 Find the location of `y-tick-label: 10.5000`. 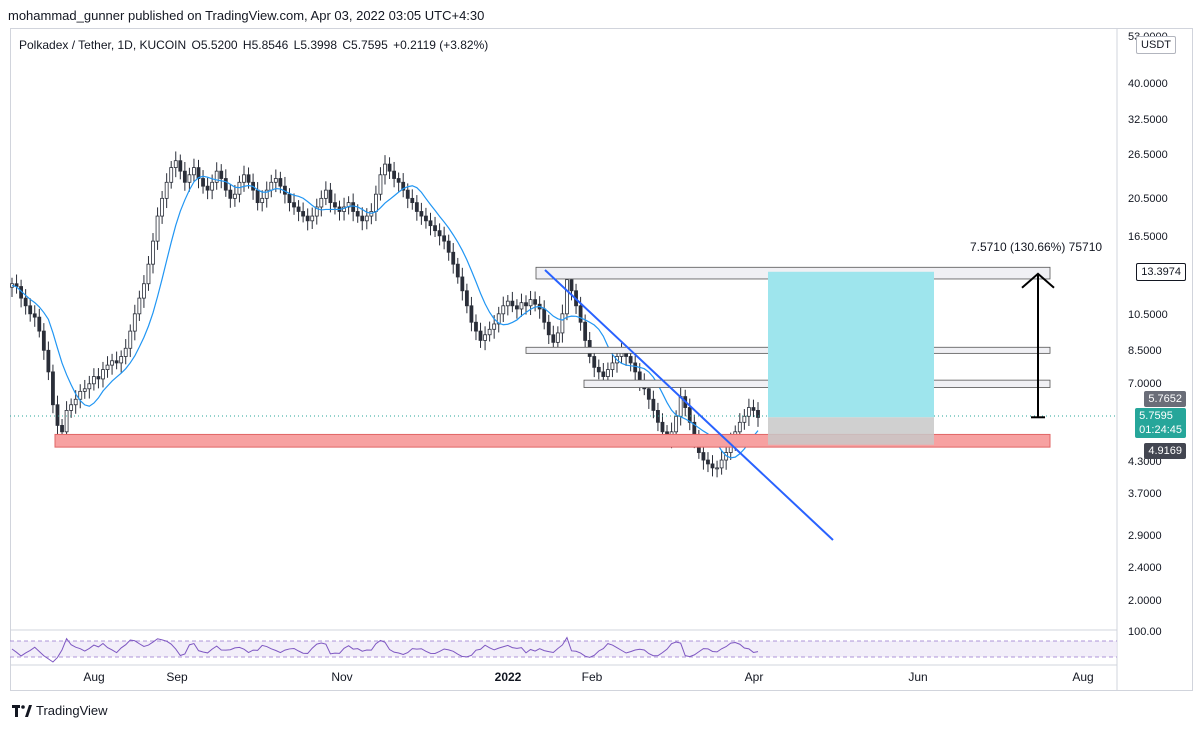

y-tick-label: 10.5000 is located at coordinates (1148, 315).